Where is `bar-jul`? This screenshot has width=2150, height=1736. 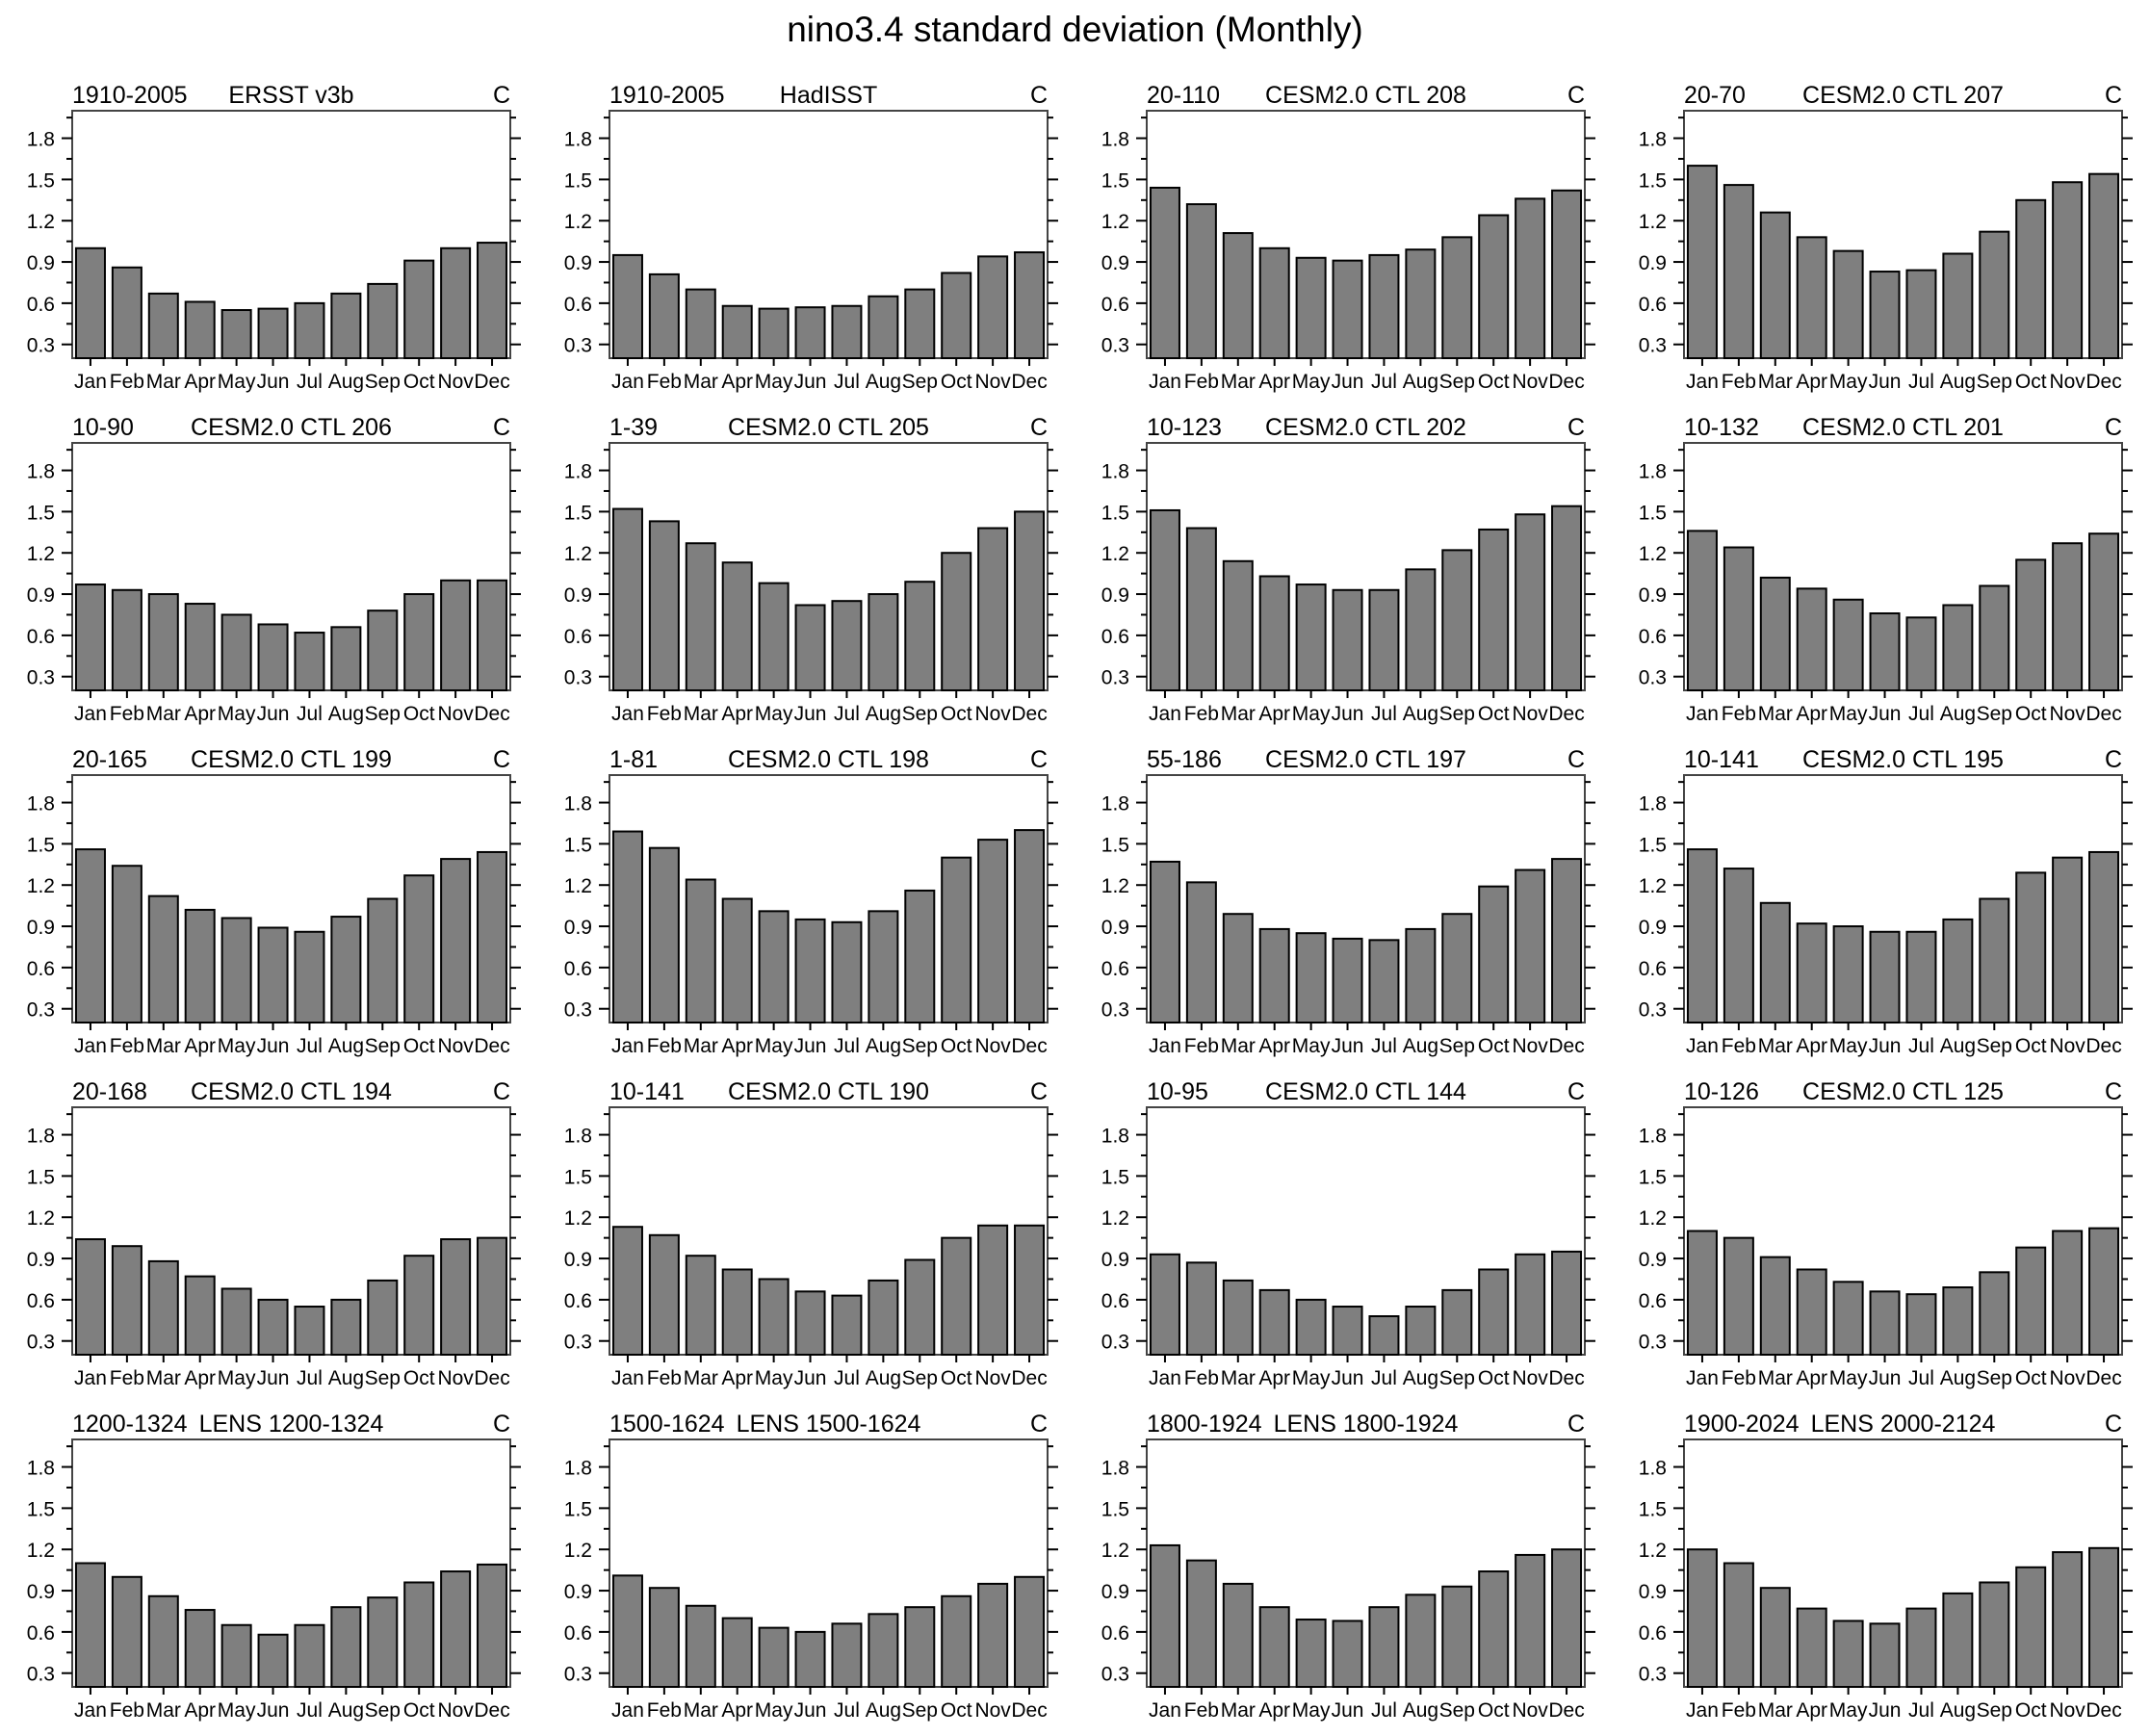 bar-jul is located at coordinates (309, 976).